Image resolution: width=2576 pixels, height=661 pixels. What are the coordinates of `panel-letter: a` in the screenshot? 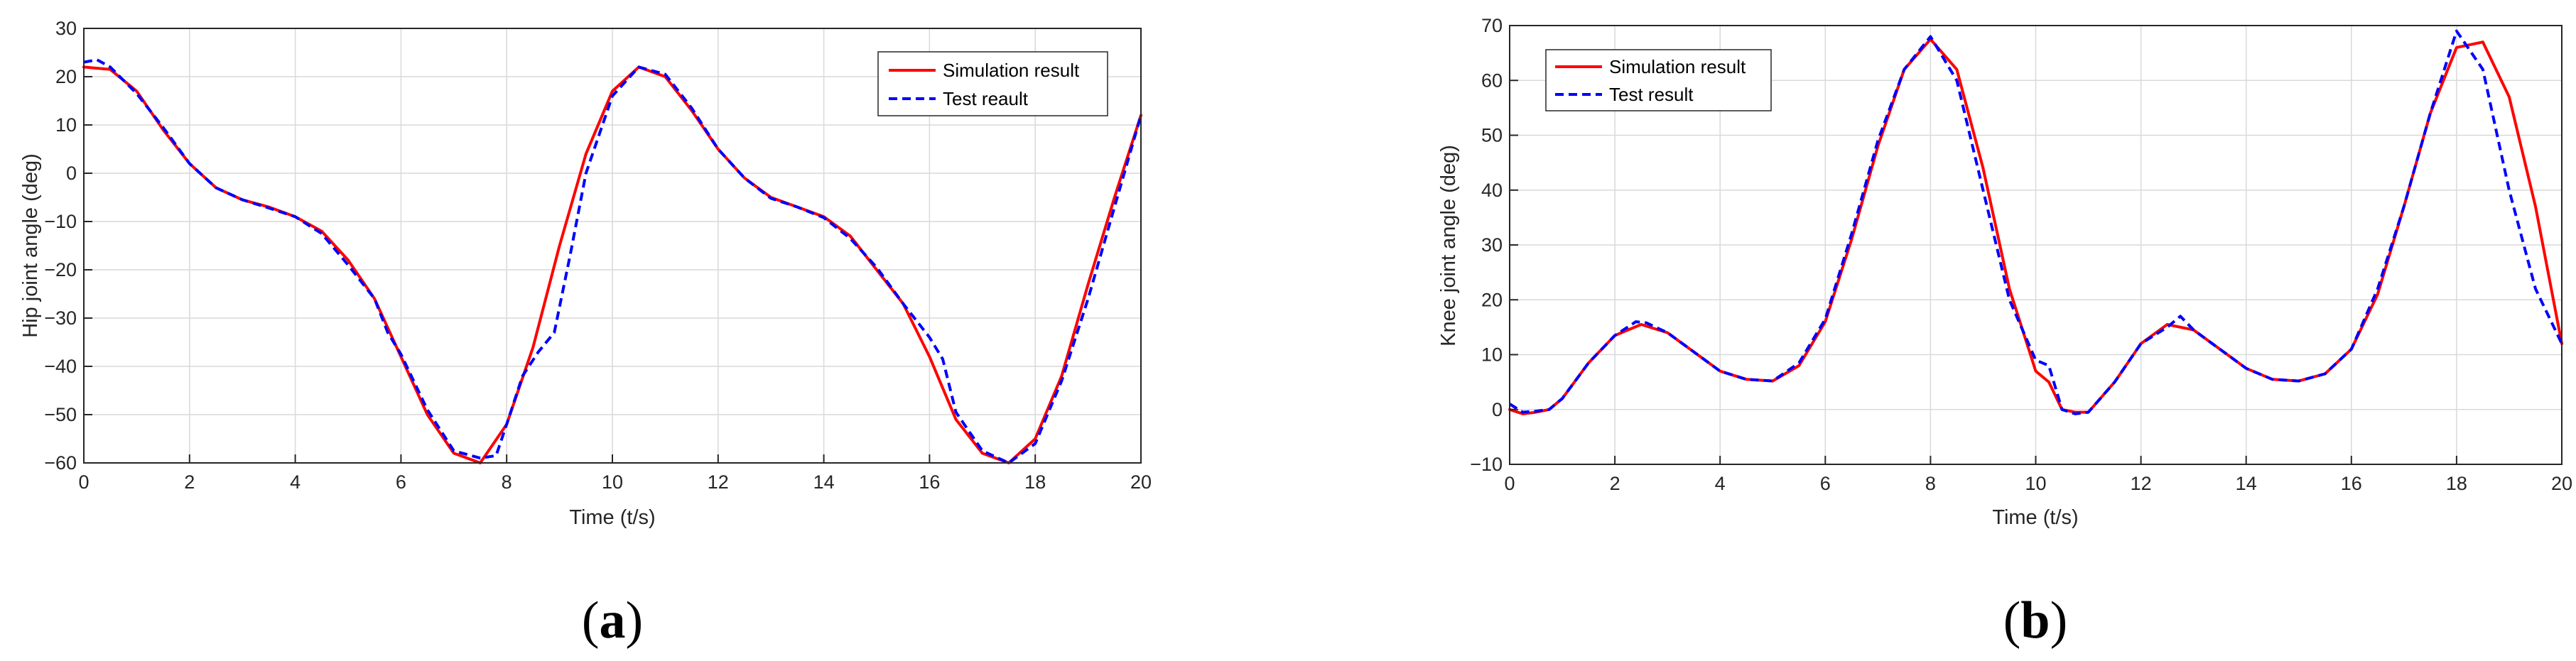 It's located at (613, 620).